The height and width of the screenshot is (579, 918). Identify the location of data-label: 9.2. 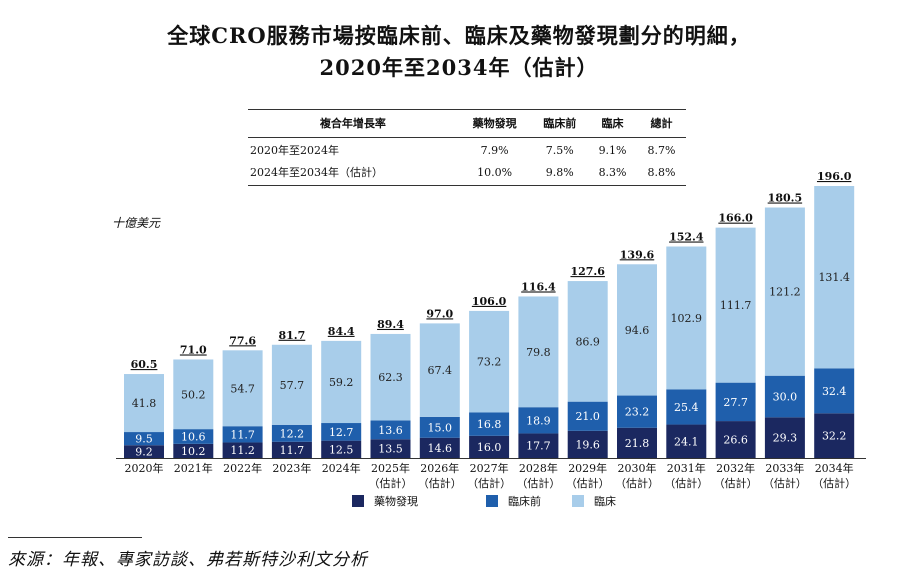
(144, 452).